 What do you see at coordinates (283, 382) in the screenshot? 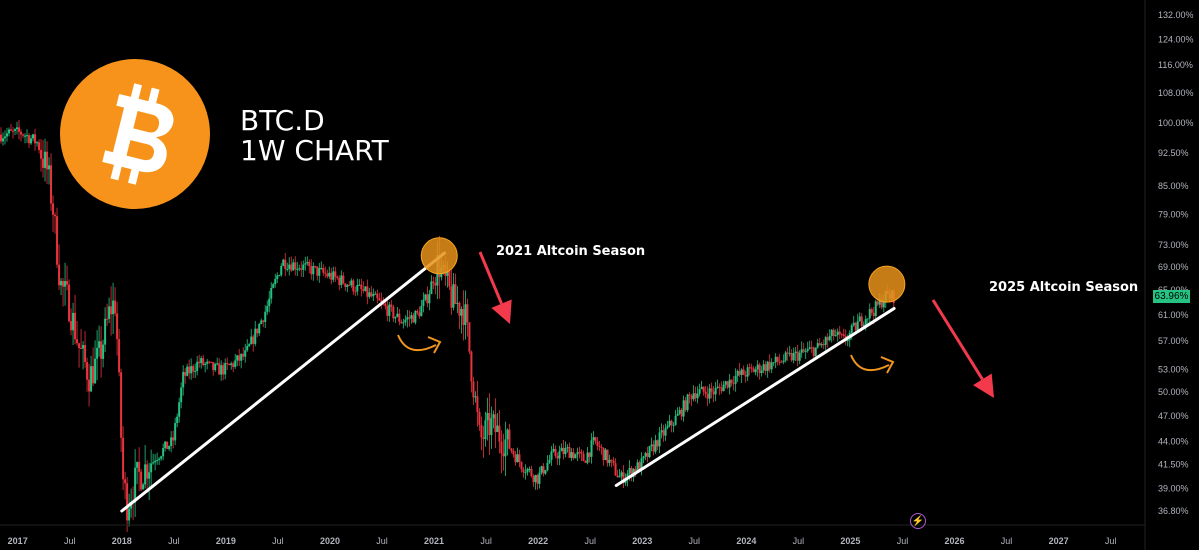
I see `trendline` at bounding box center [283, 382].